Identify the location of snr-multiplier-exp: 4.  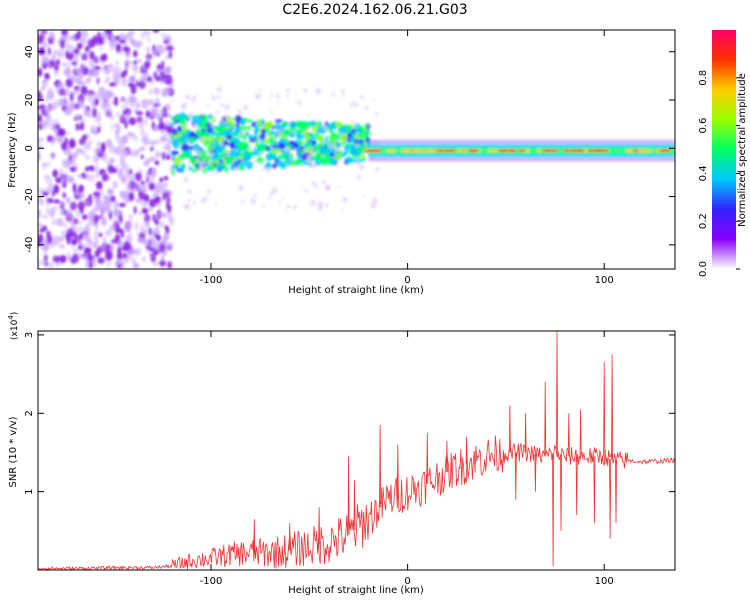
(11, 317).